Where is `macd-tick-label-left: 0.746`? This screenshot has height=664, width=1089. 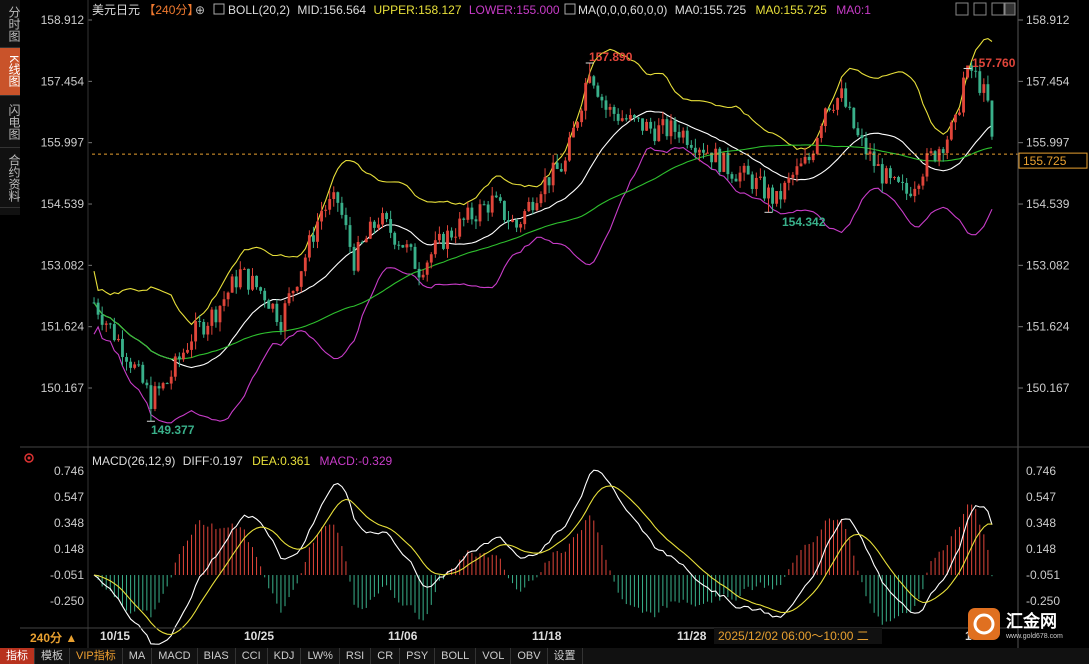 macd-tick-label-left: 0.746 is located at coordinates (69, 471).